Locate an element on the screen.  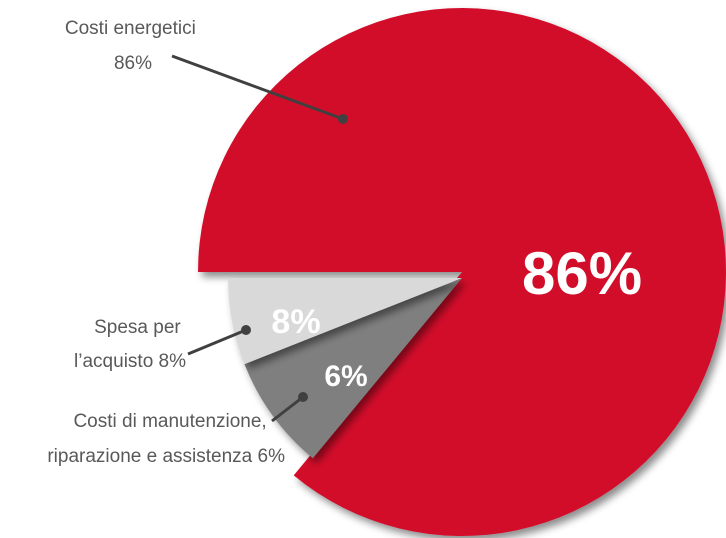
inner-label-costi-manutenzione: 6% is located at coordinates (345, 376).